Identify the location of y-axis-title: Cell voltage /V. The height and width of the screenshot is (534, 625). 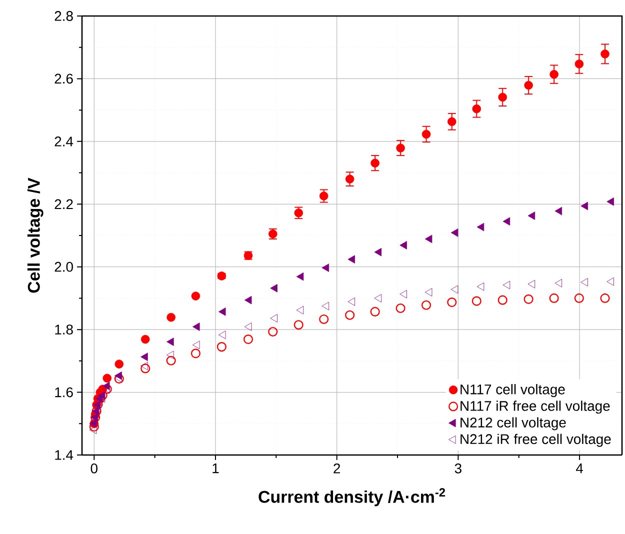
(35, 235).